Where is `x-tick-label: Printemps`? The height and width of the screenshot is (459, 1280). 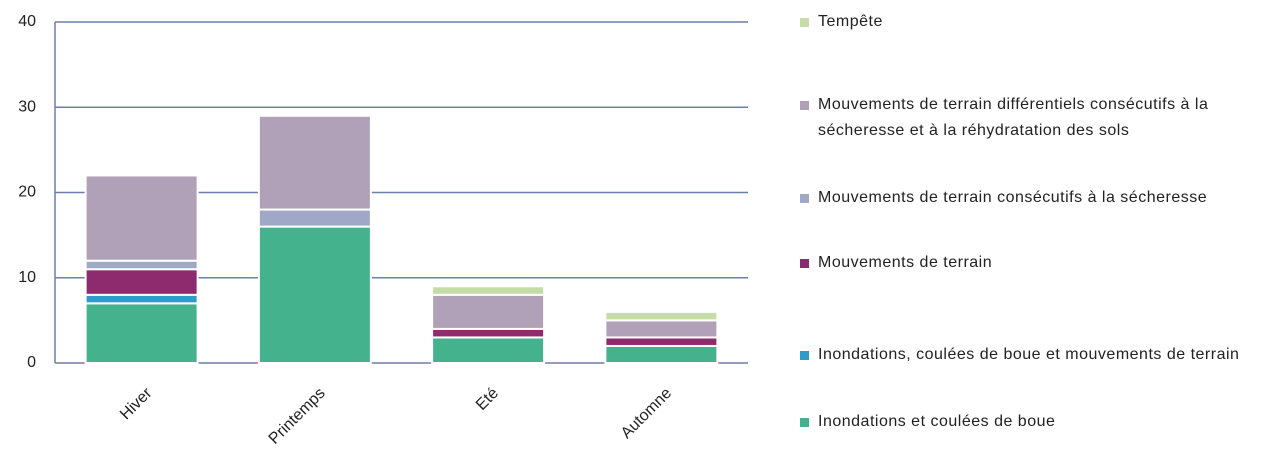 x-tick-label: Printemps is located at coordinates (297, 416).